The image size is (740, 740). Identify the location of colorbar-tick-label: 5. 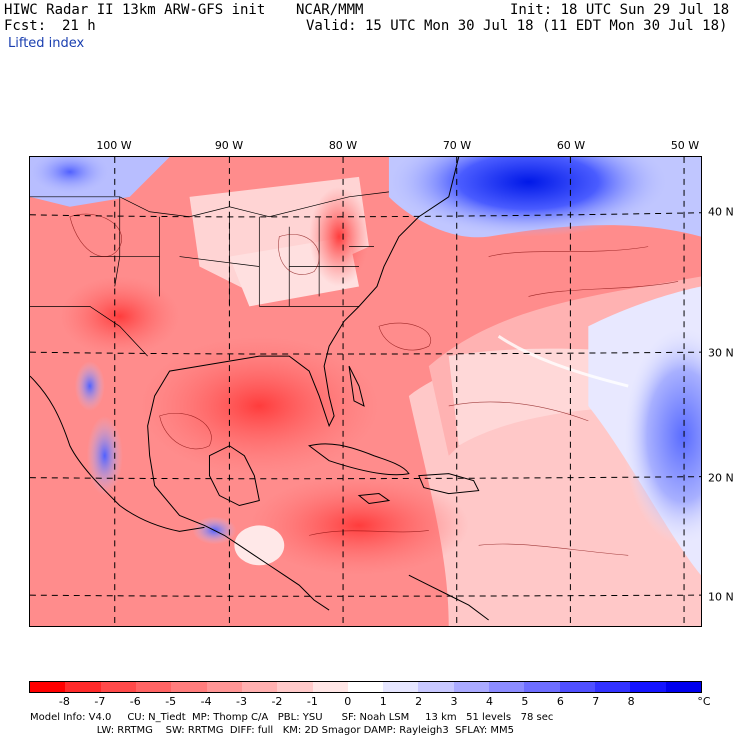
(525, 701).